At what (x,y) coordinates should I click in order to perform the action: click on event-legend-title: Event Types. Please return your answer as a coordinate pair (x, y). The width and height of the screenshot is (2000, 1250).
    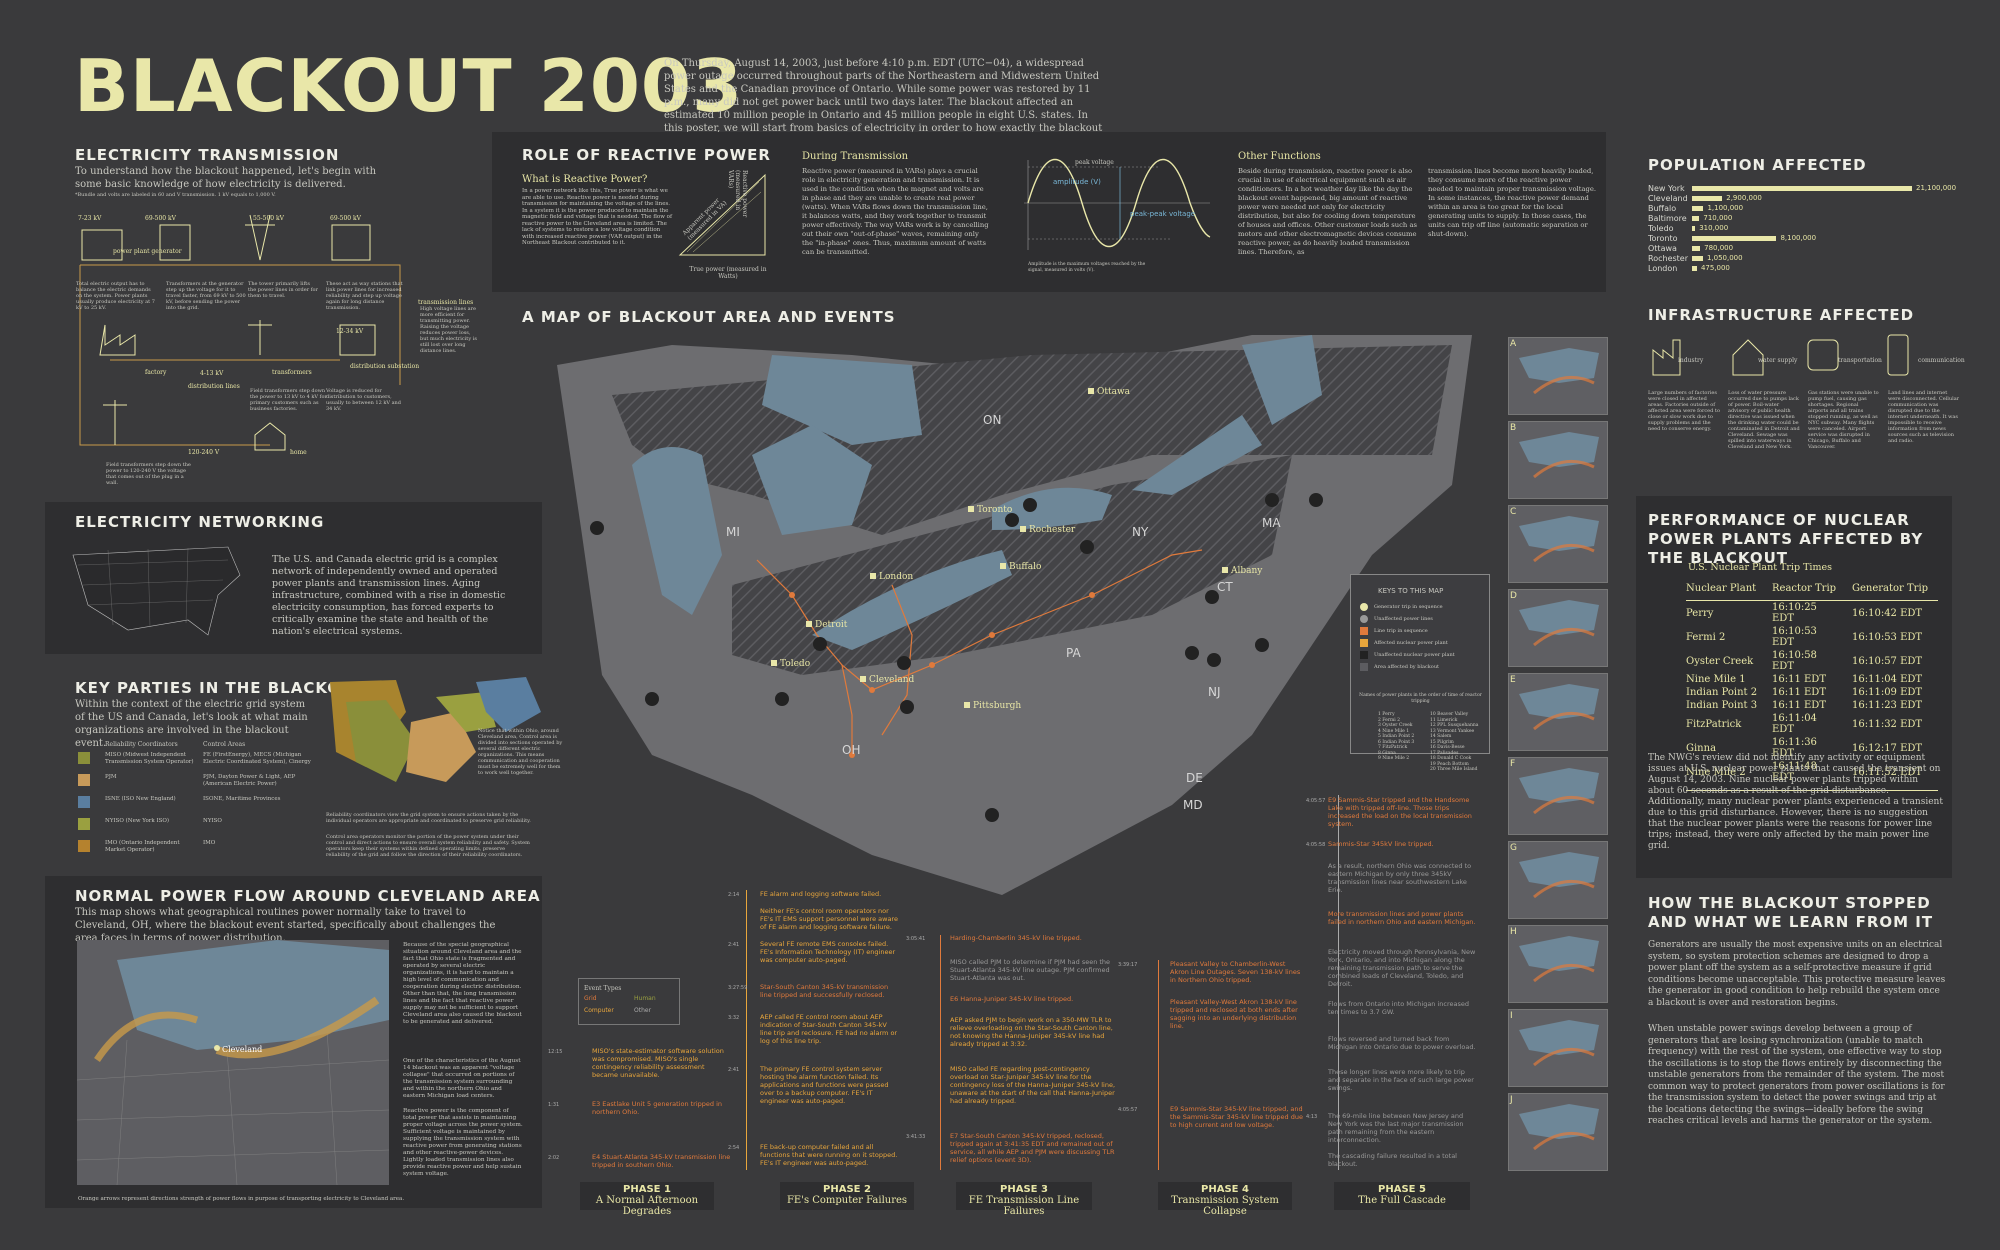
    Looking at the image, I should click on (603, 988).